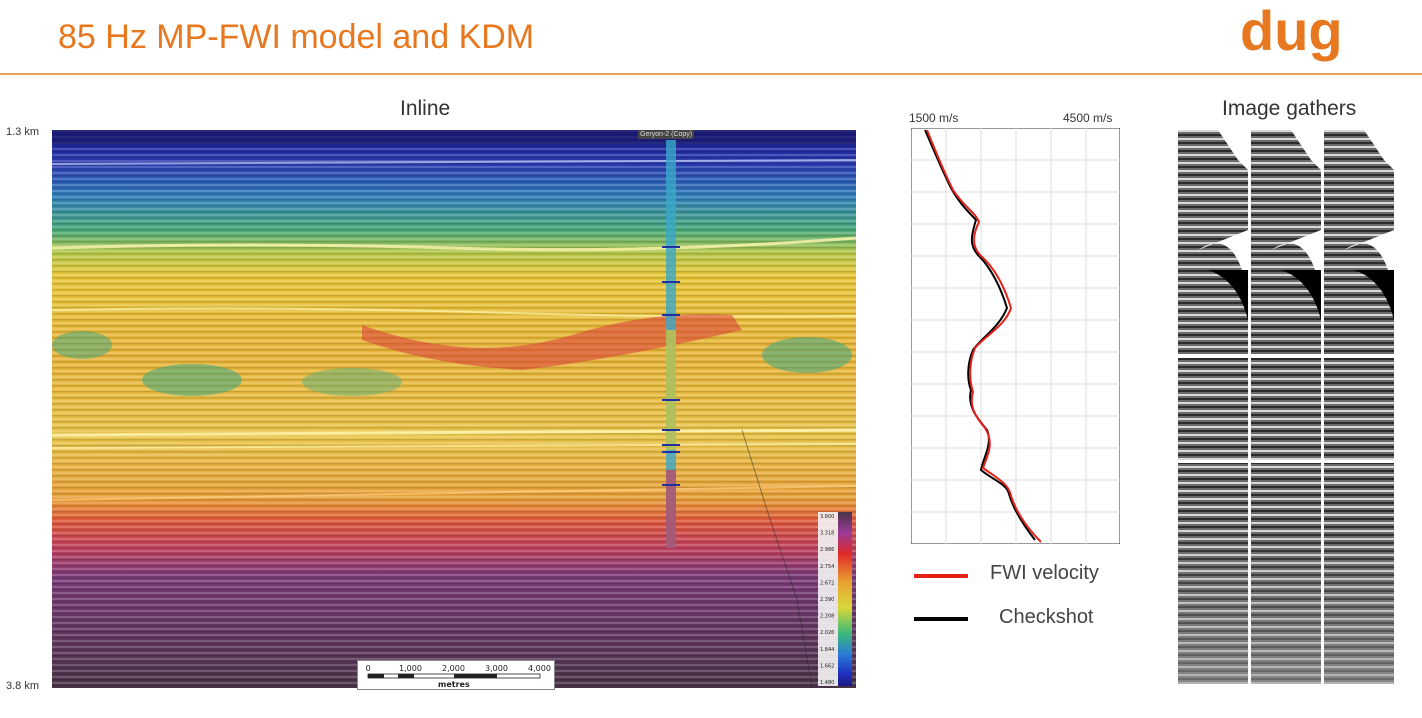 The height and width of the screenshot is (718, 1422). I want to click on depth-bottom-label: 3.8 km, so click(23, 686).